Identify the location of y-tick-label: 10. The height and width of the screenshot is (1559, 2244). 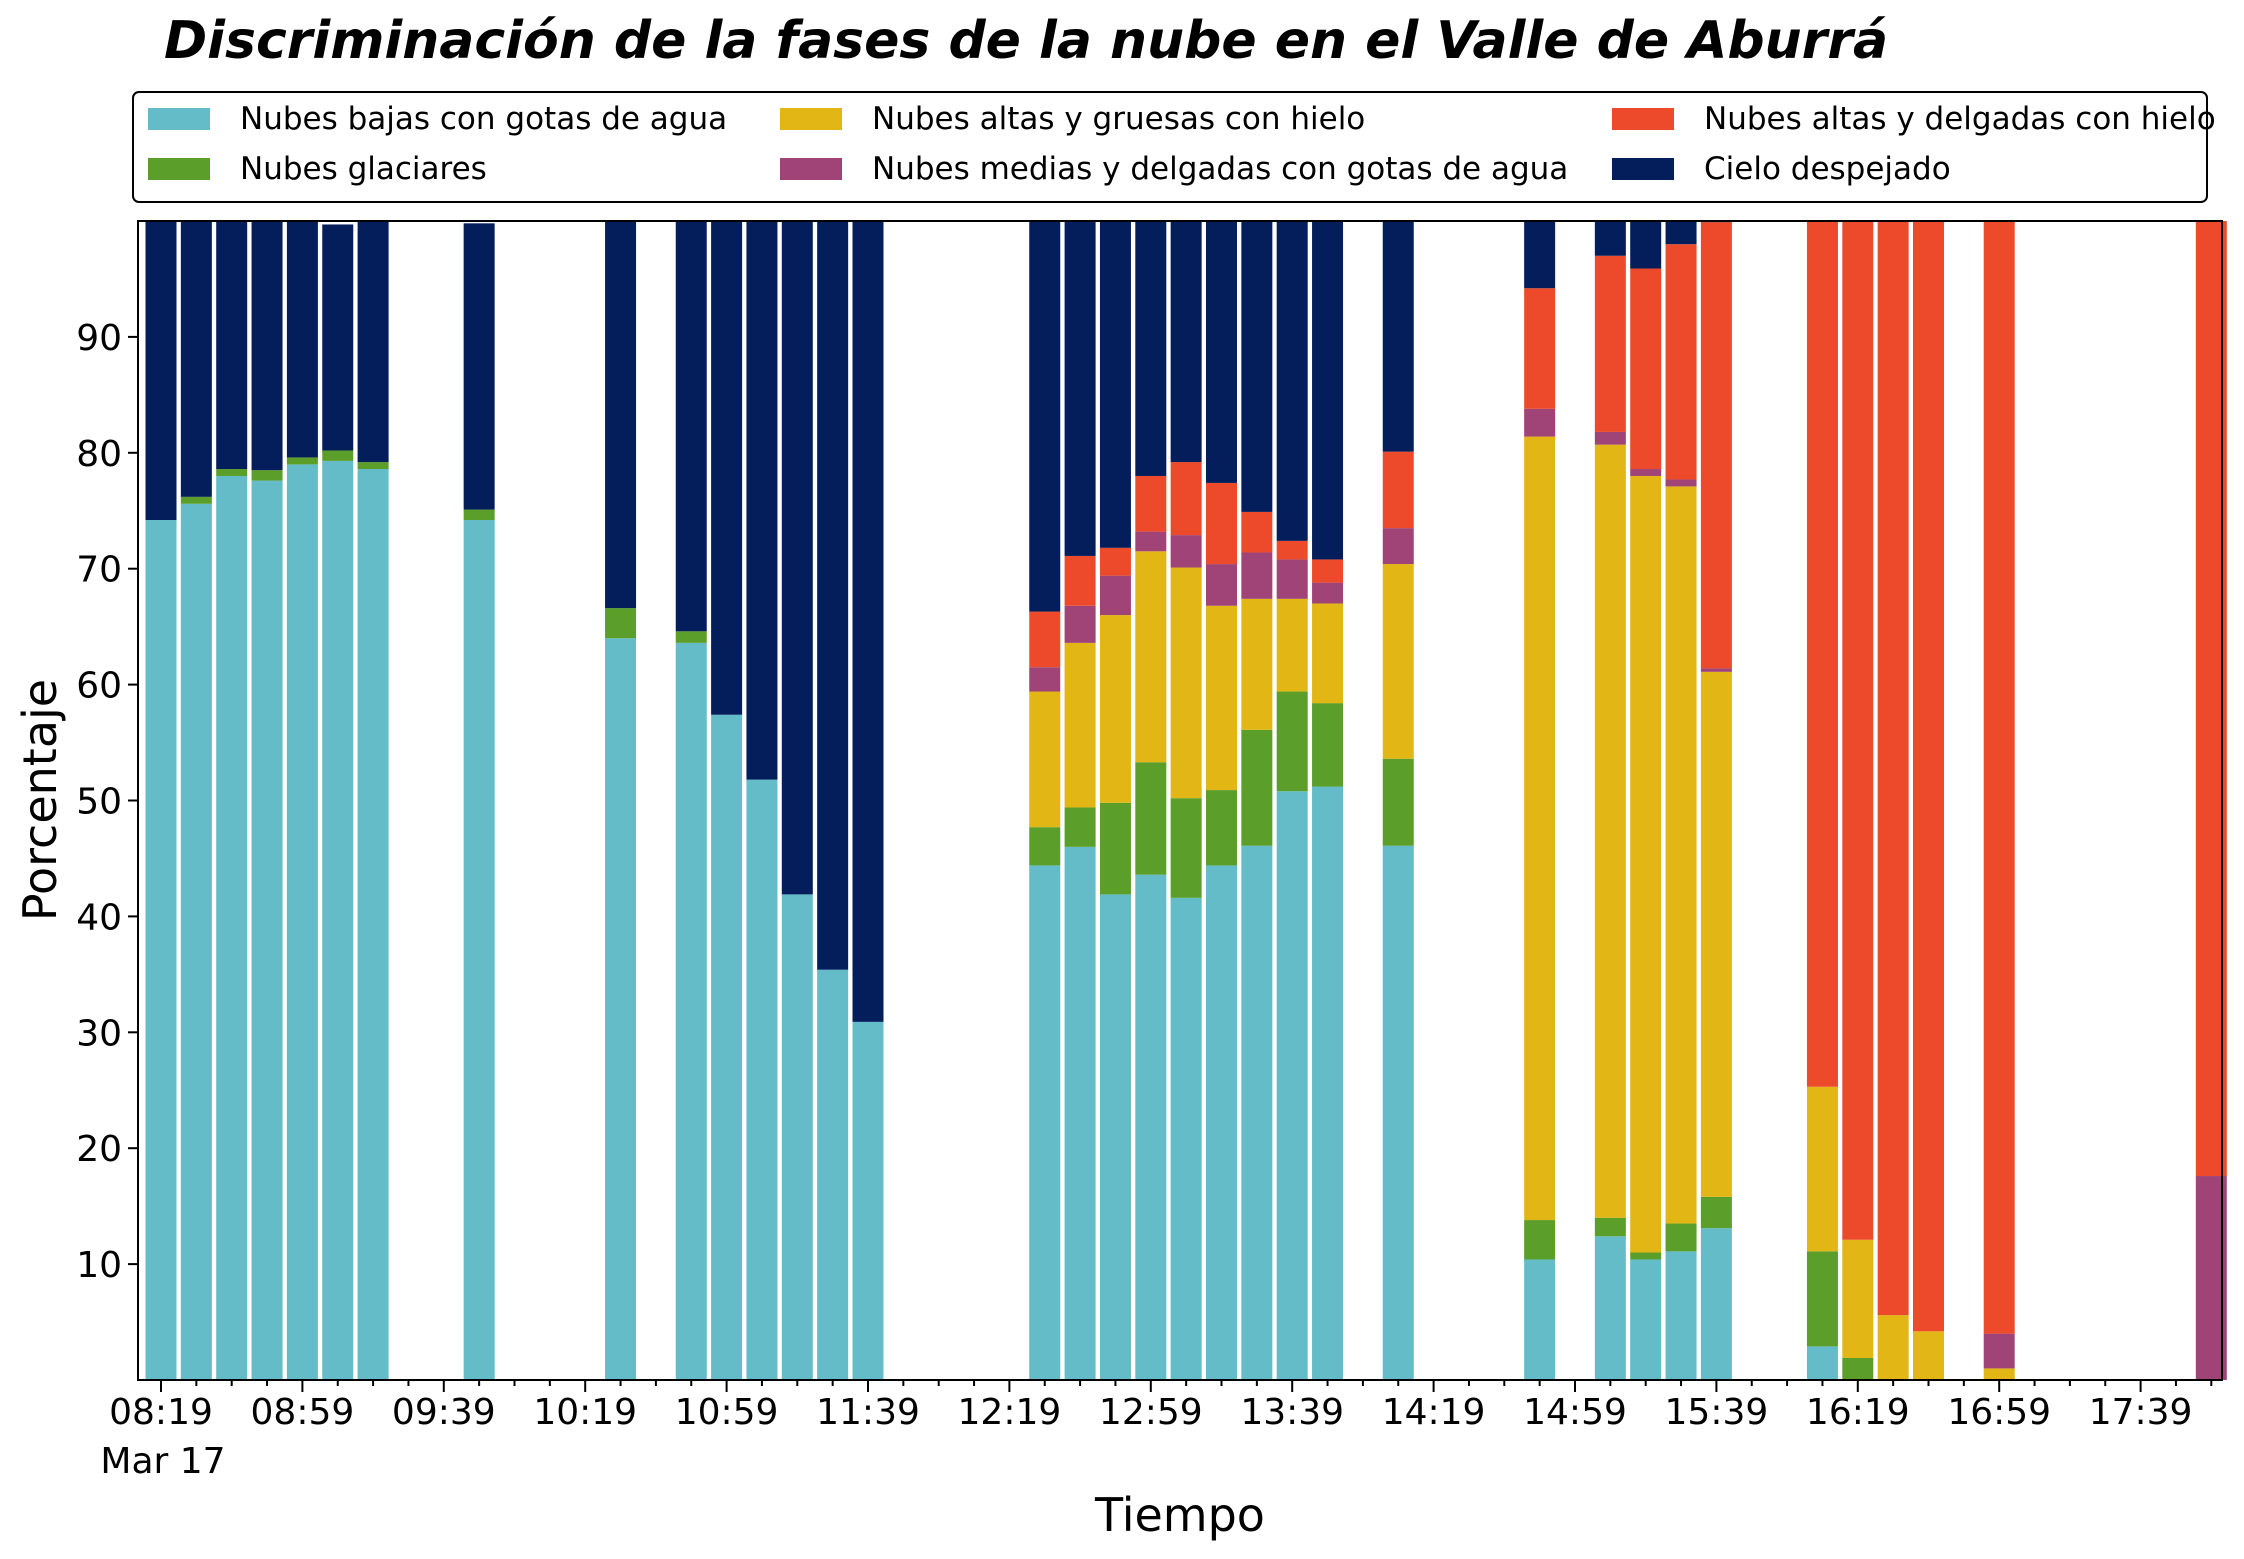
(99, 1265).